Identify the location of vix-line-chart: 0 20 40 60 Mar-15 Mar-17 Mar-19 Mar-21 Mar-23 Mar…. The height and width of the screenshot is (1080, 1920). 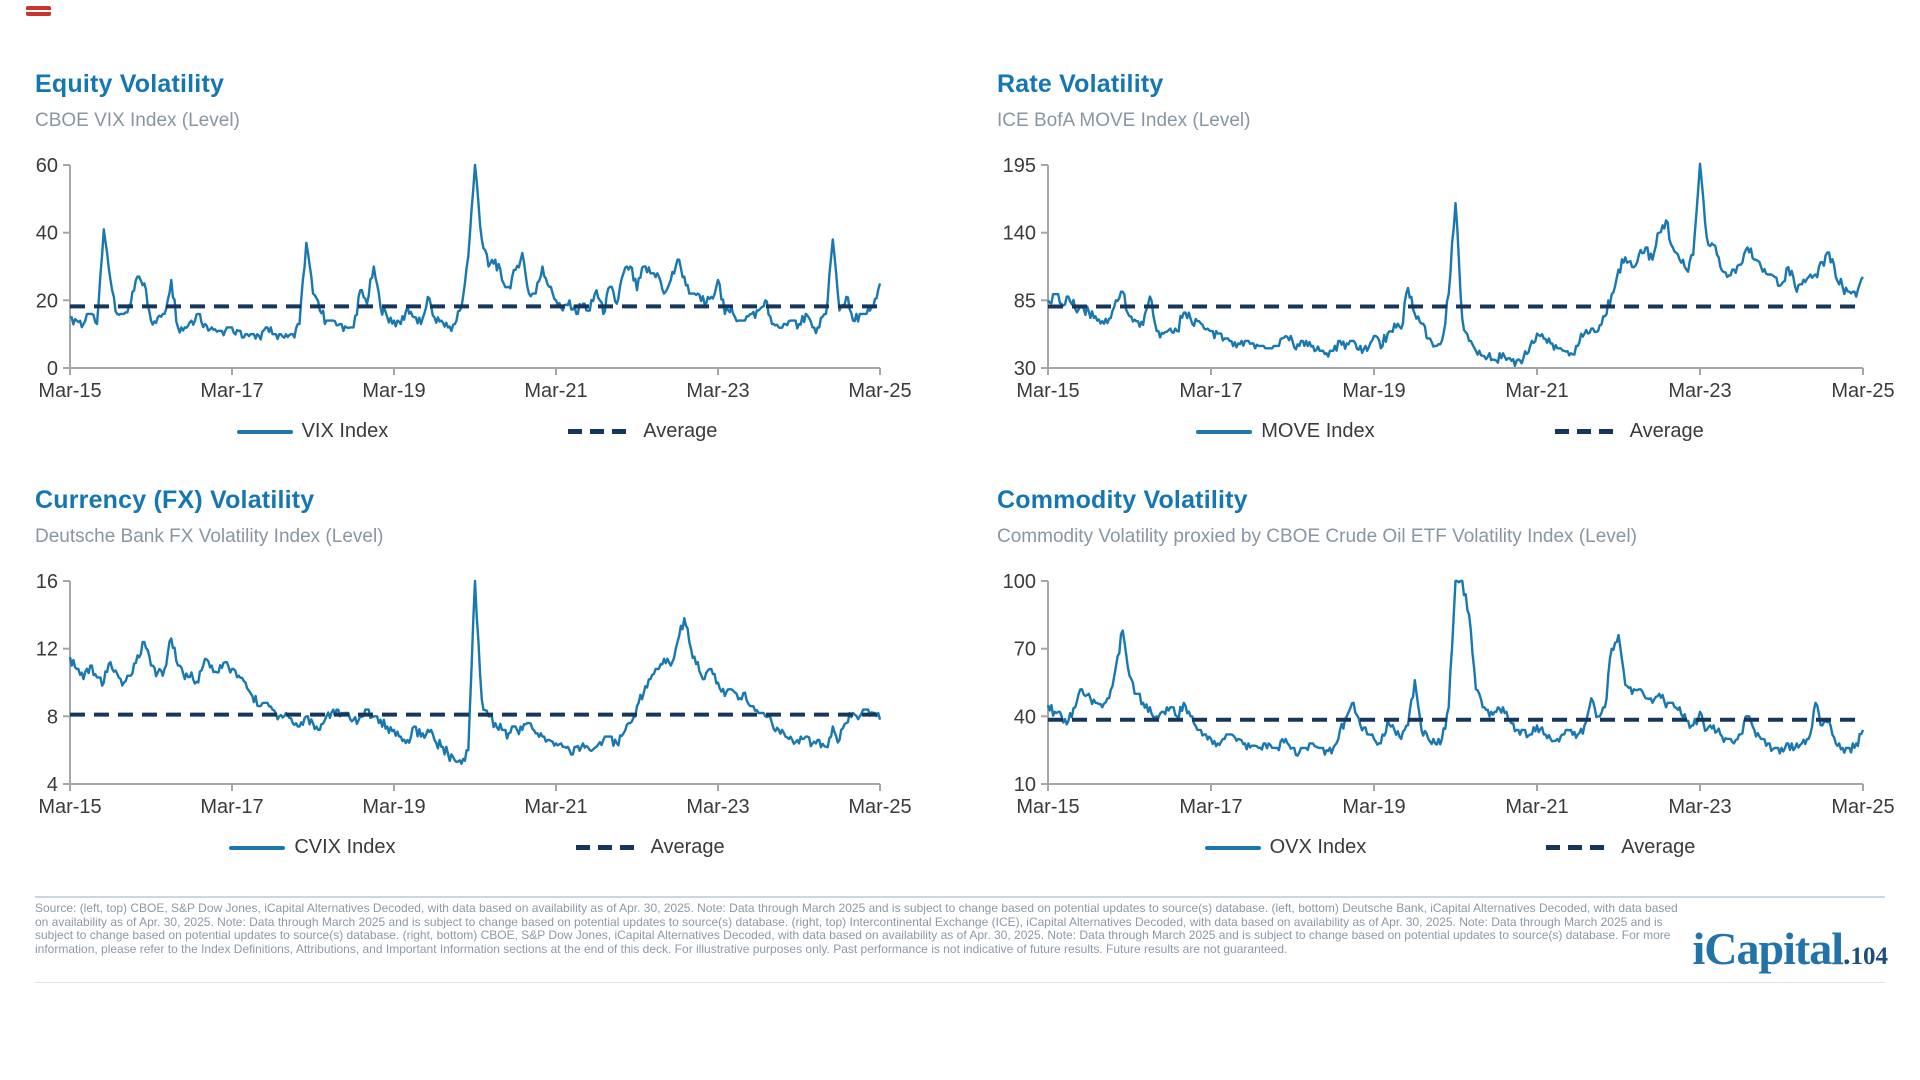
(474, 278).